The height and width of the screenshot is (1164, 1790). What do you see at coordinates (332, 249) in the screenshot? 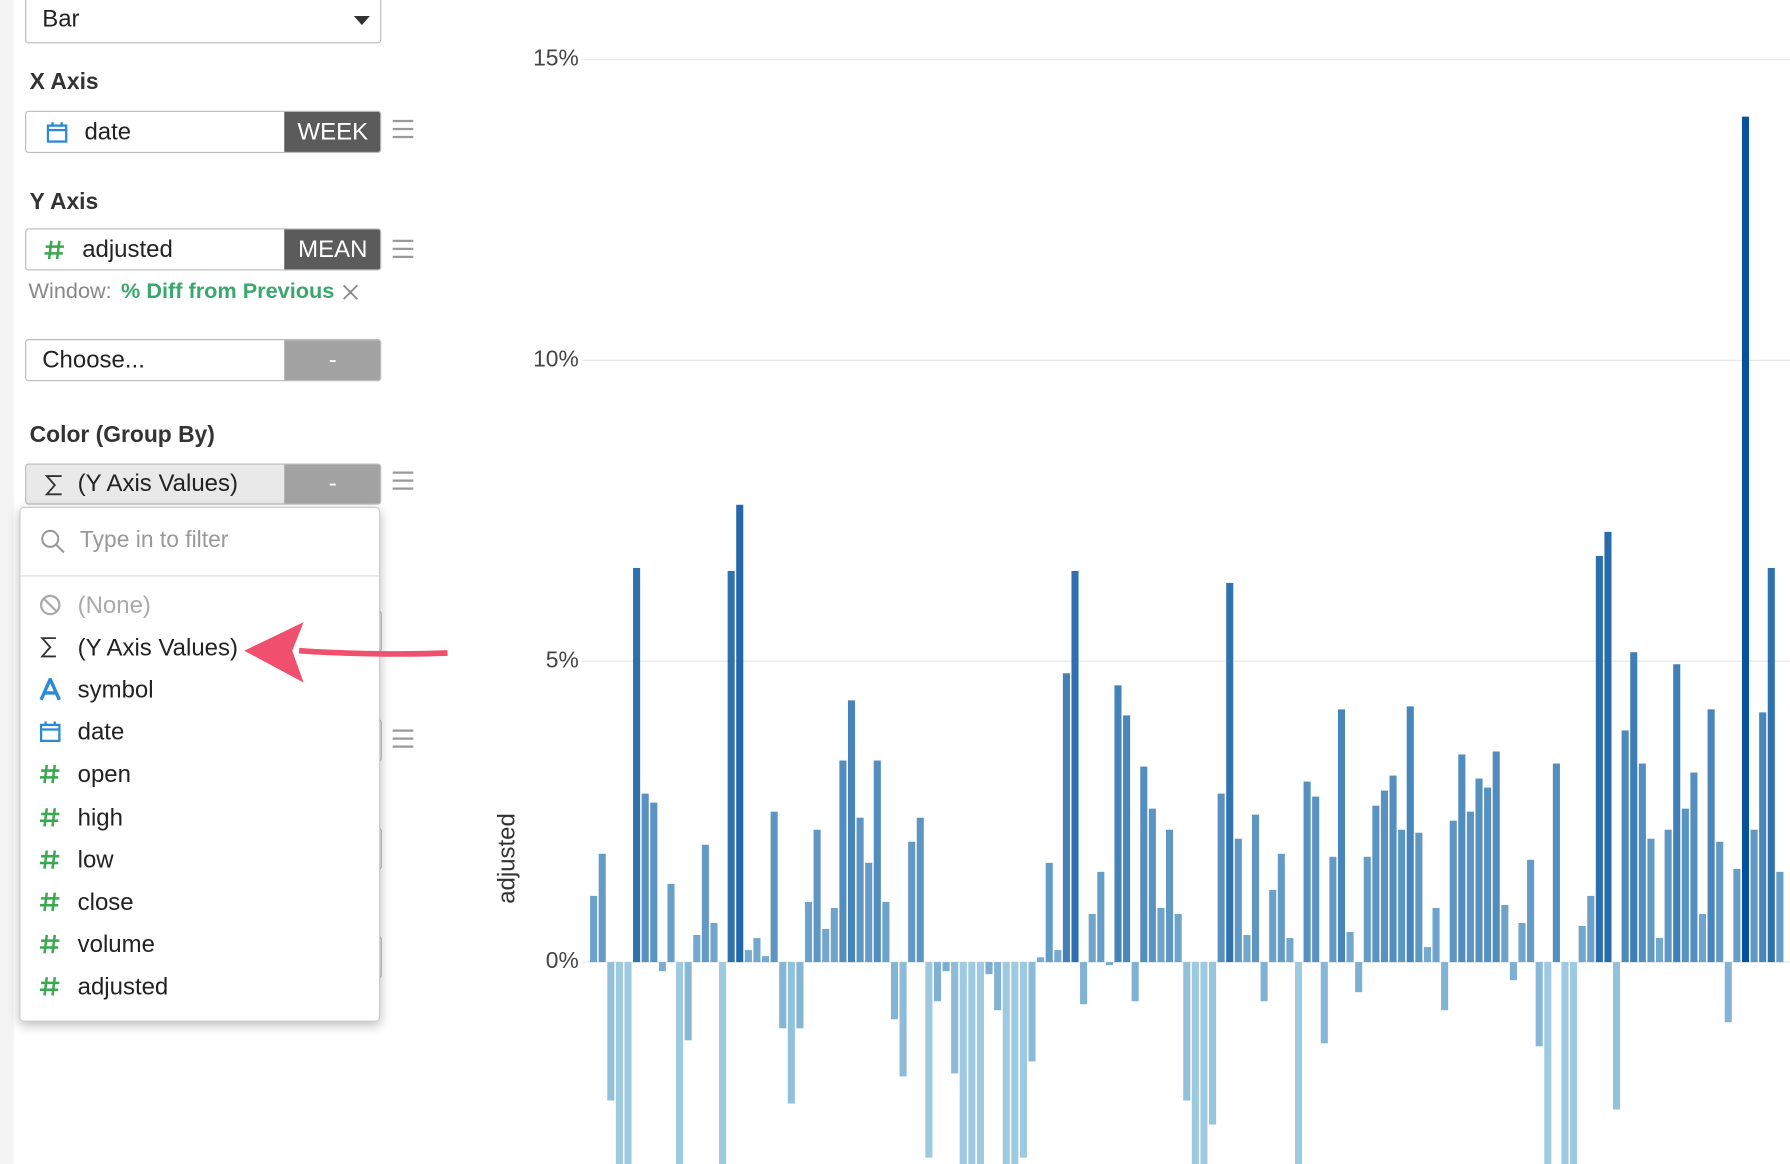
I see `y-agg: MEAN` at bounding box center [332, 249].